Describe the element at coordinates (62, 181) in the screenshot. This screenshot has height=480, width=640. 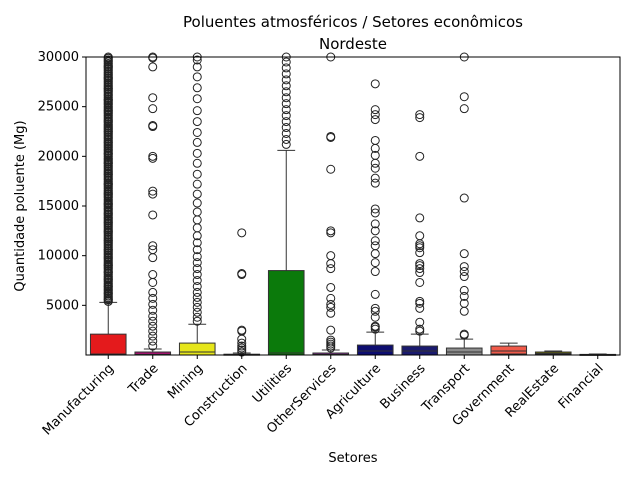
I see `y-axis: 5000 10000 15000 20000 25000 30000` at that location.